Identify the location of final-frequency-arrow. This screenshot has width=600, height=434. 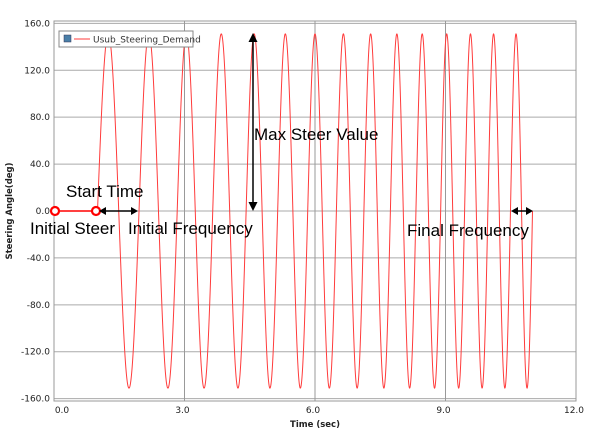
(522, 211).